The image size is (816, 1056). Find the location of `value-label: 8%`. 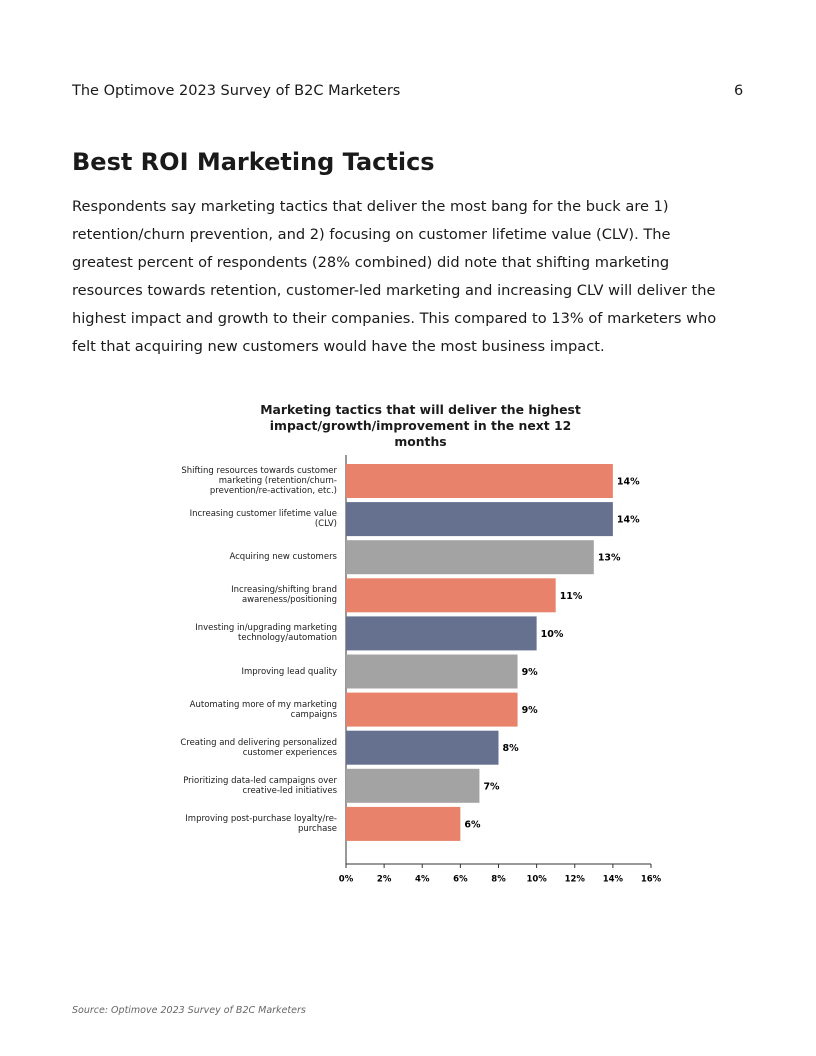

value-label: 8% is located at coordinates (511, 748).